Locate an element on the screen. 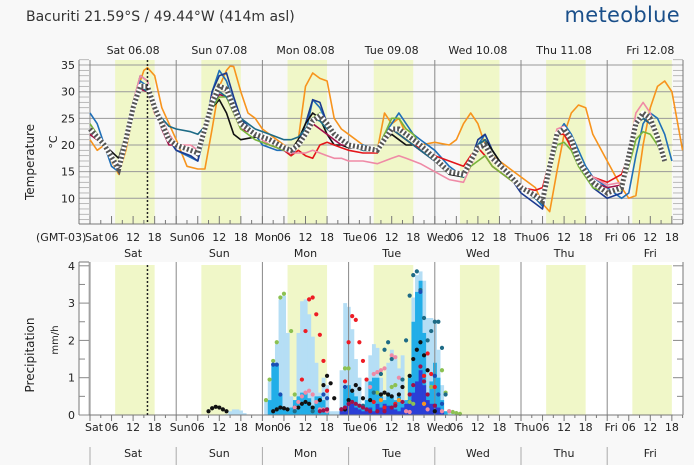  precip-day-label-bottom: Sun is located at coordinates (219, 453).